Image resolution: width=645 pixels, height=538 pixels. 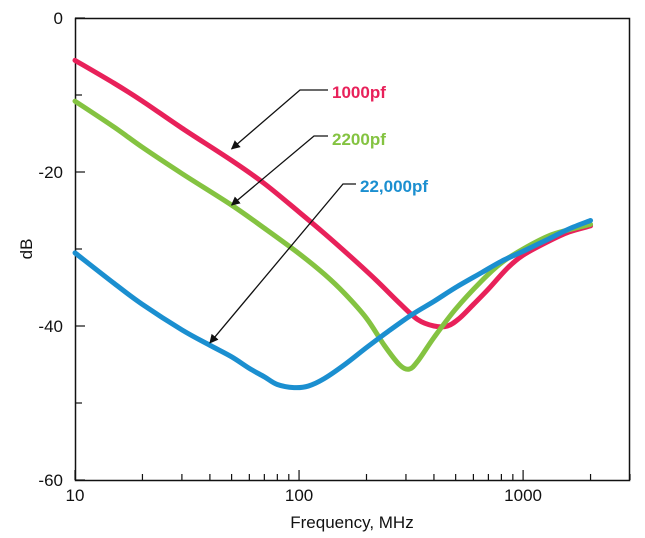 What do you see at coordinates (348, 487) in the screenshot?
I see `x-ticks: 10 100 1000` at bounding box center [348, 487].